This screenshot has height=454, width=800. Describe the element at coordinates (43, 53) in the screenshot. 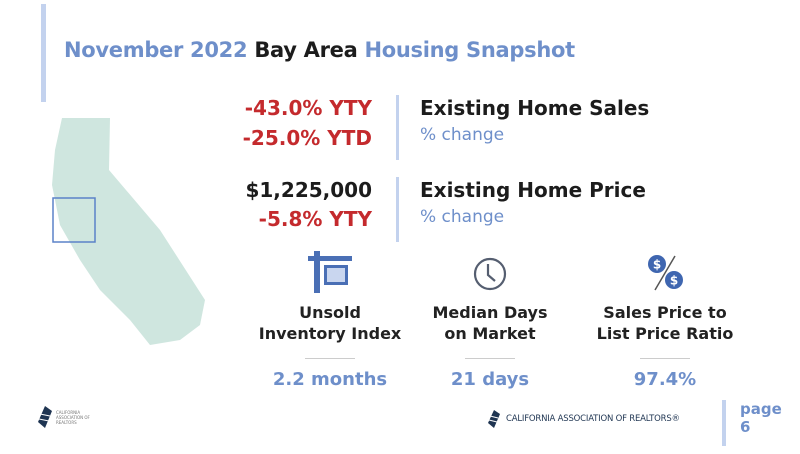

I see `title-accent-bar` at that location.